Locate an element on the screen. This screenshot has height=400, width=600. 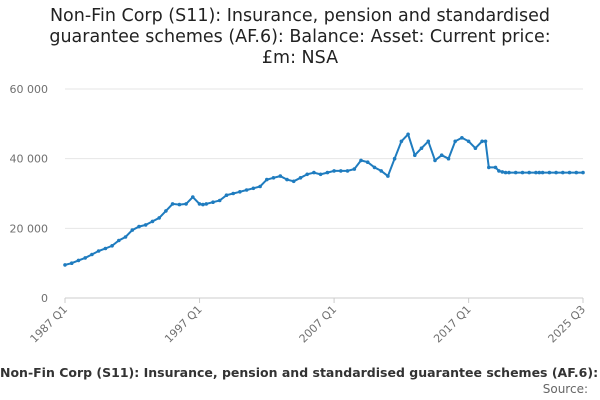
chart-title-line-3: £m: NSA is located at coordinates (300, 58).